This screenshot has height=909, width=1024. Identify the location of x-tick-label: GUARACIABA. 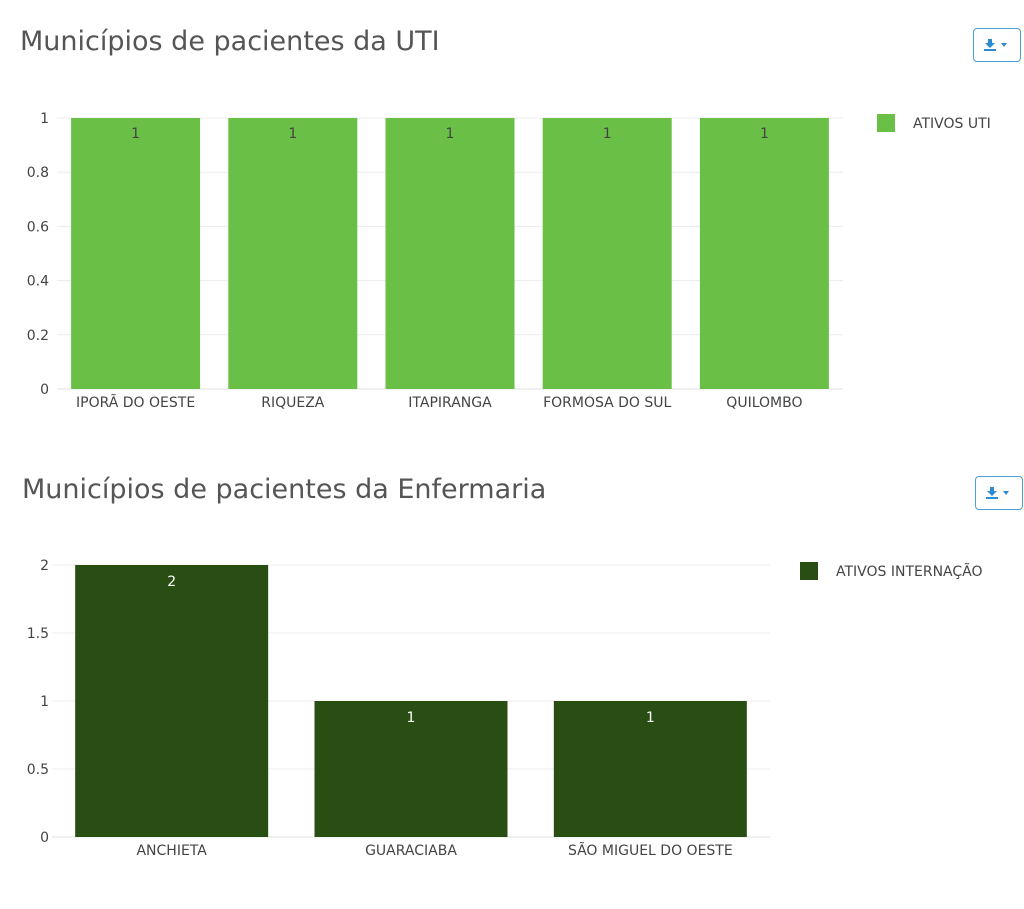
(411, 851).